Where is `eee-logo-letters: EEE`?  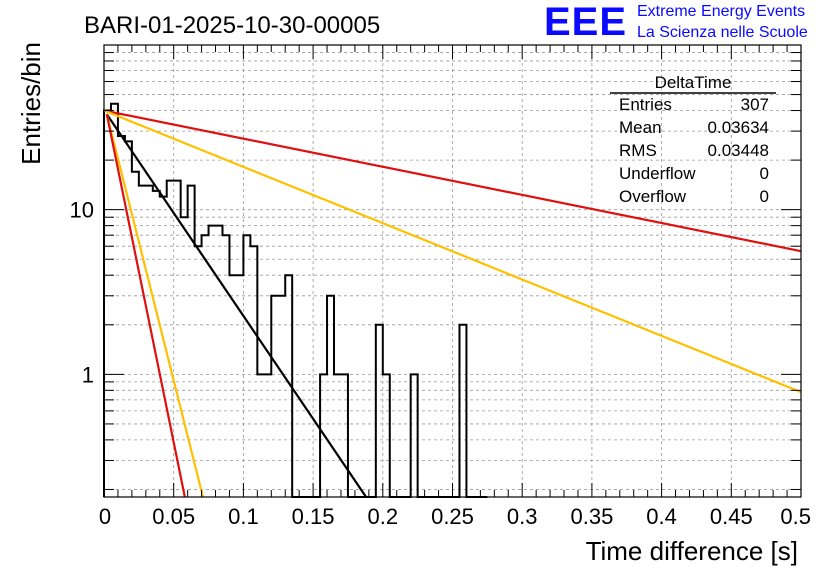
eee-logo-letters: EEE is located at coordinates (586, 22).